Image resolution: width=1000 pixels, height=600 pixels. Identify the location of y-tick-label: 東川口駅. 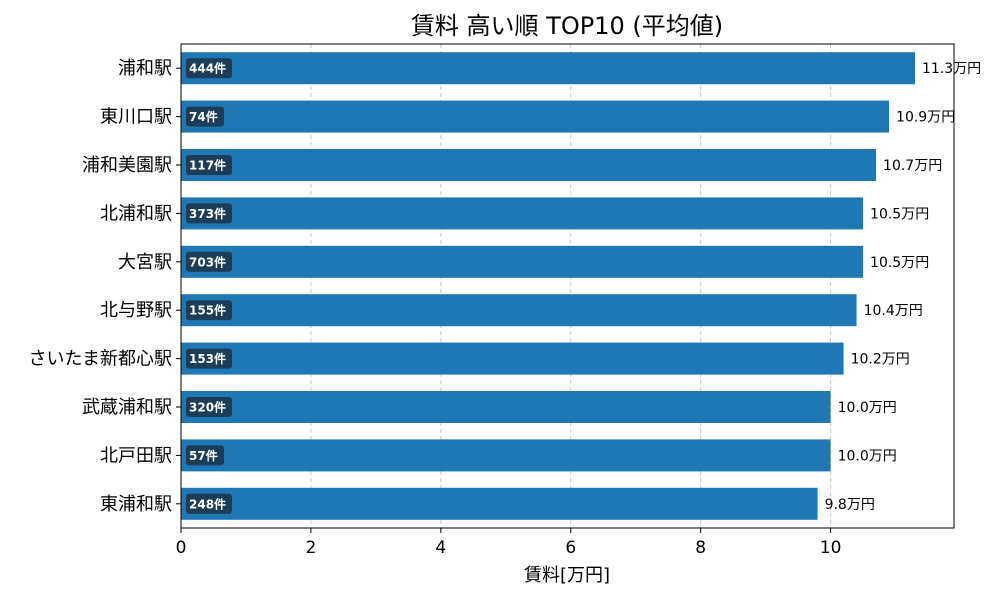
(136, 117).